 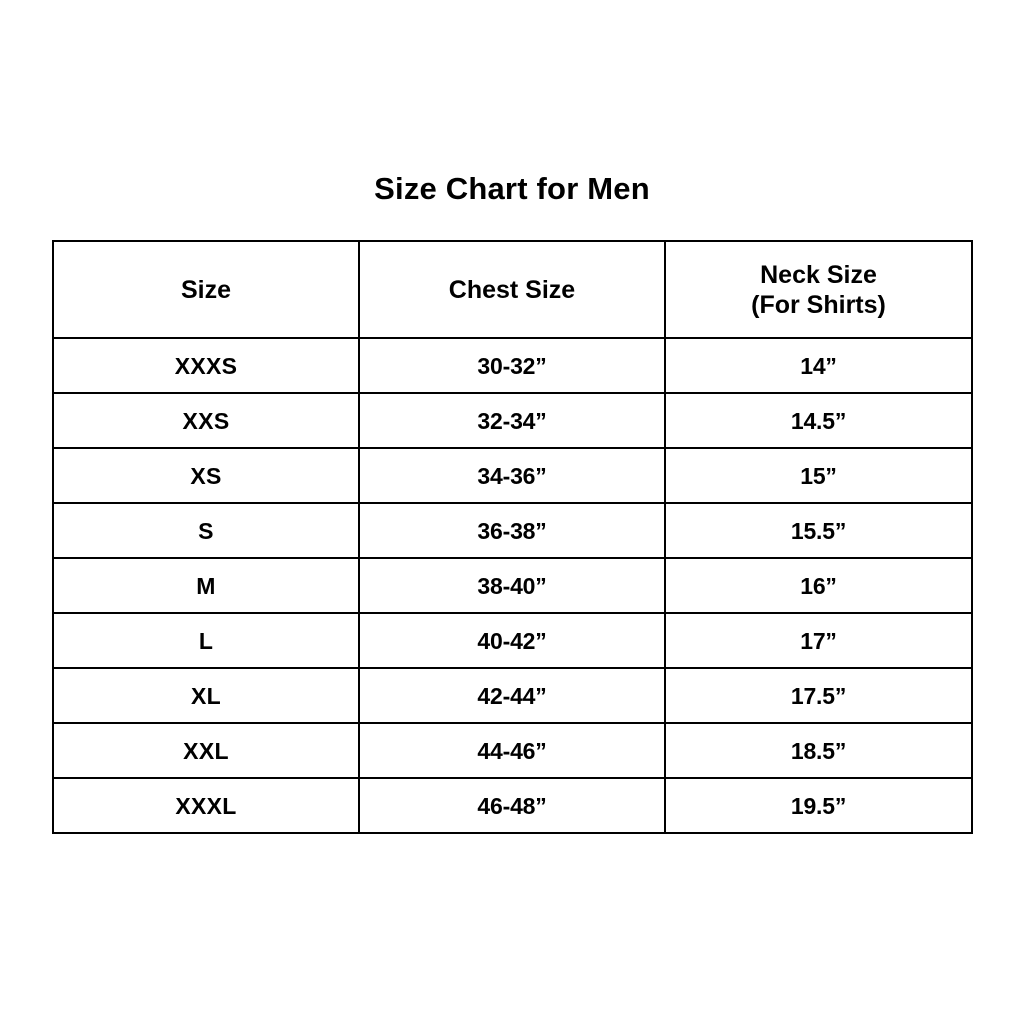 I want to click on cell-size: XXL, so click(x=206, y=750).